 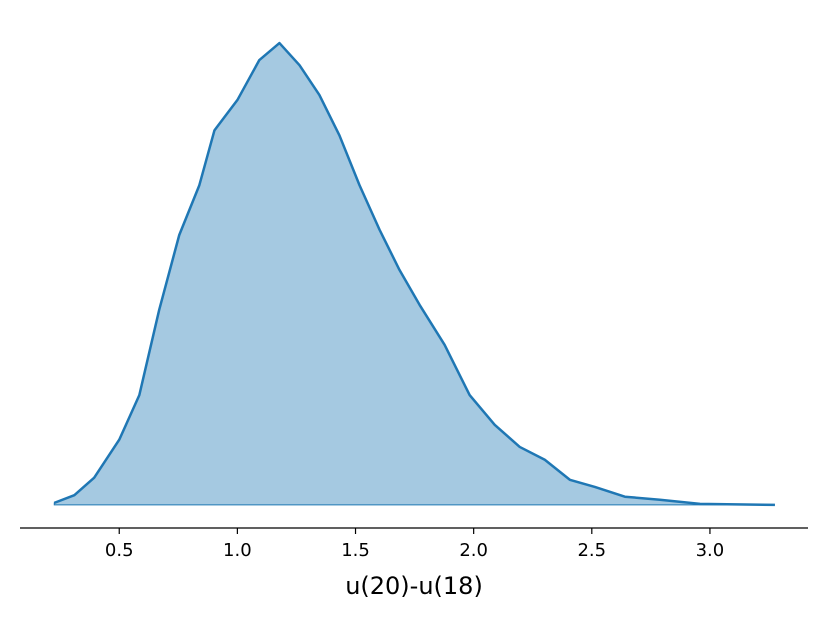 I want to click on x-tick-label: 1.5, so click(x=355, y=550).